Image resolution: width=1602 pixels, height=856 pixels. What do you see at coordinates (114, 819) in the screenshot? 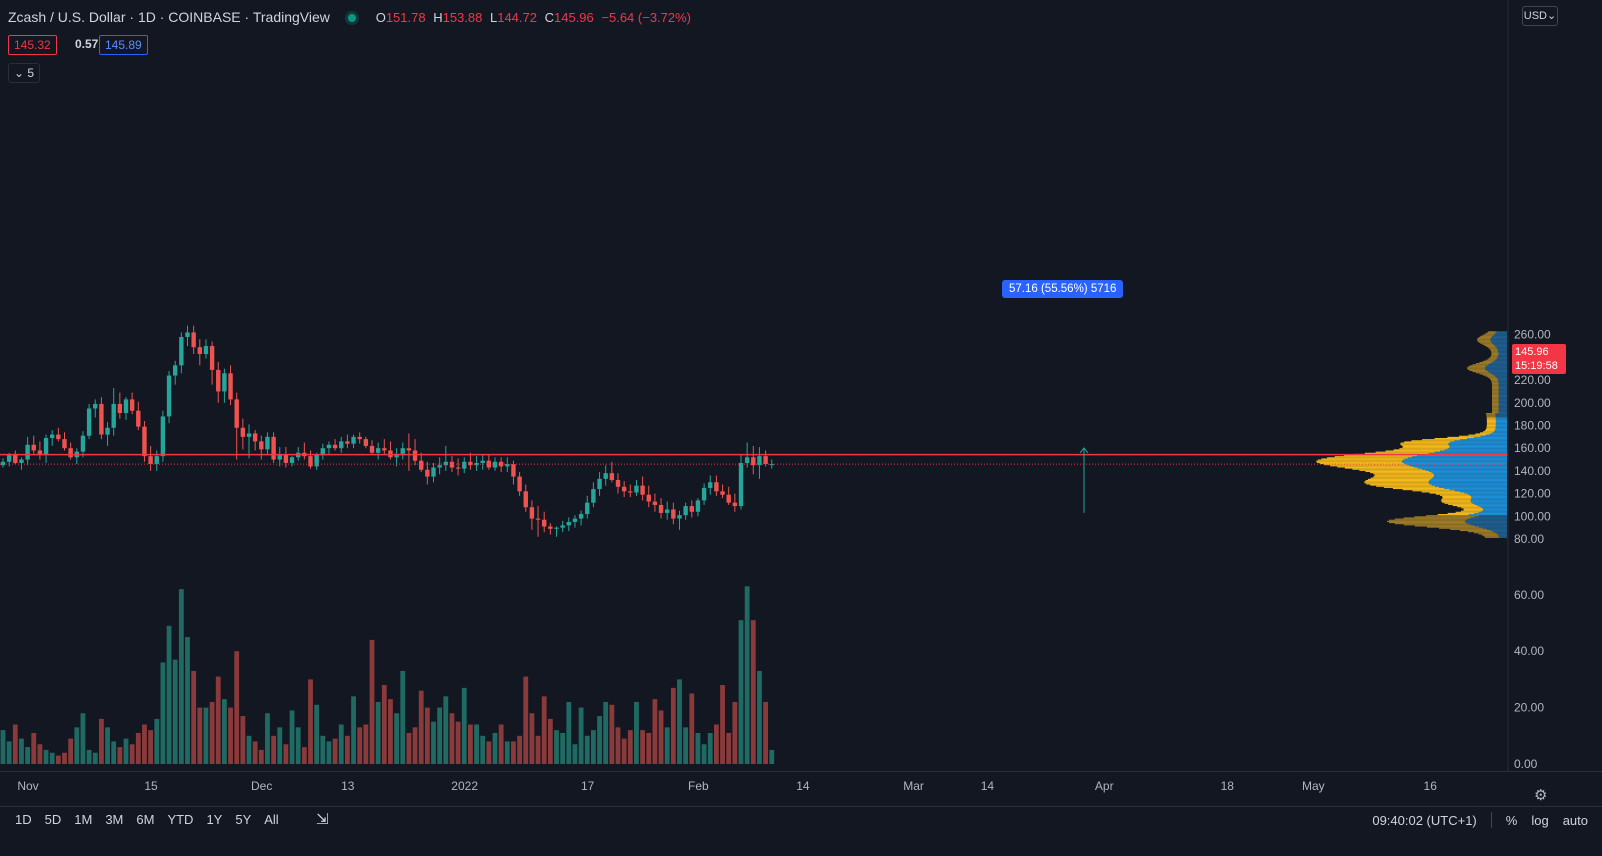
I see `range-button-3m: 3M` at bounding box center [114, 819].